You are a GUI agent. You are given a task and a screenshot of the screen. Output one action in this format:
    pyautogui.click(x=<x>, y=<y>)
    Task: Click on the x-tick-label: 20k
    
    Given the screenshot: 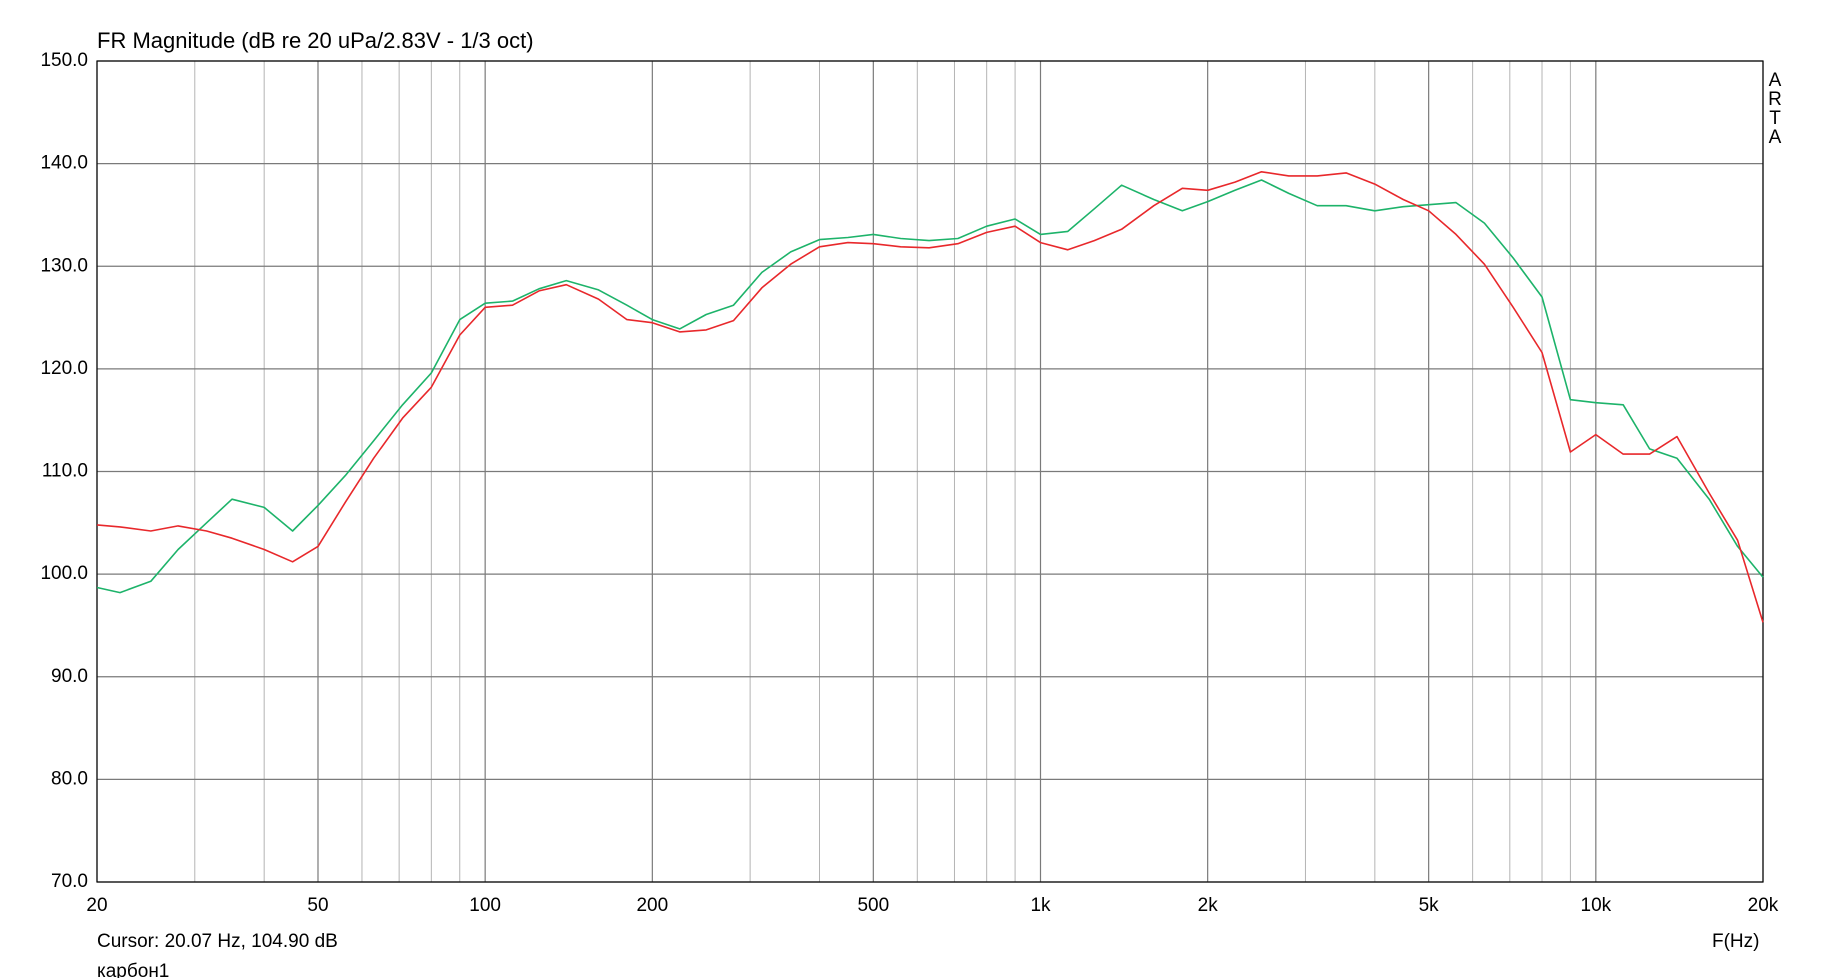 What is the action you would take?
    pyautogui.click(x=1763, y=905)
    